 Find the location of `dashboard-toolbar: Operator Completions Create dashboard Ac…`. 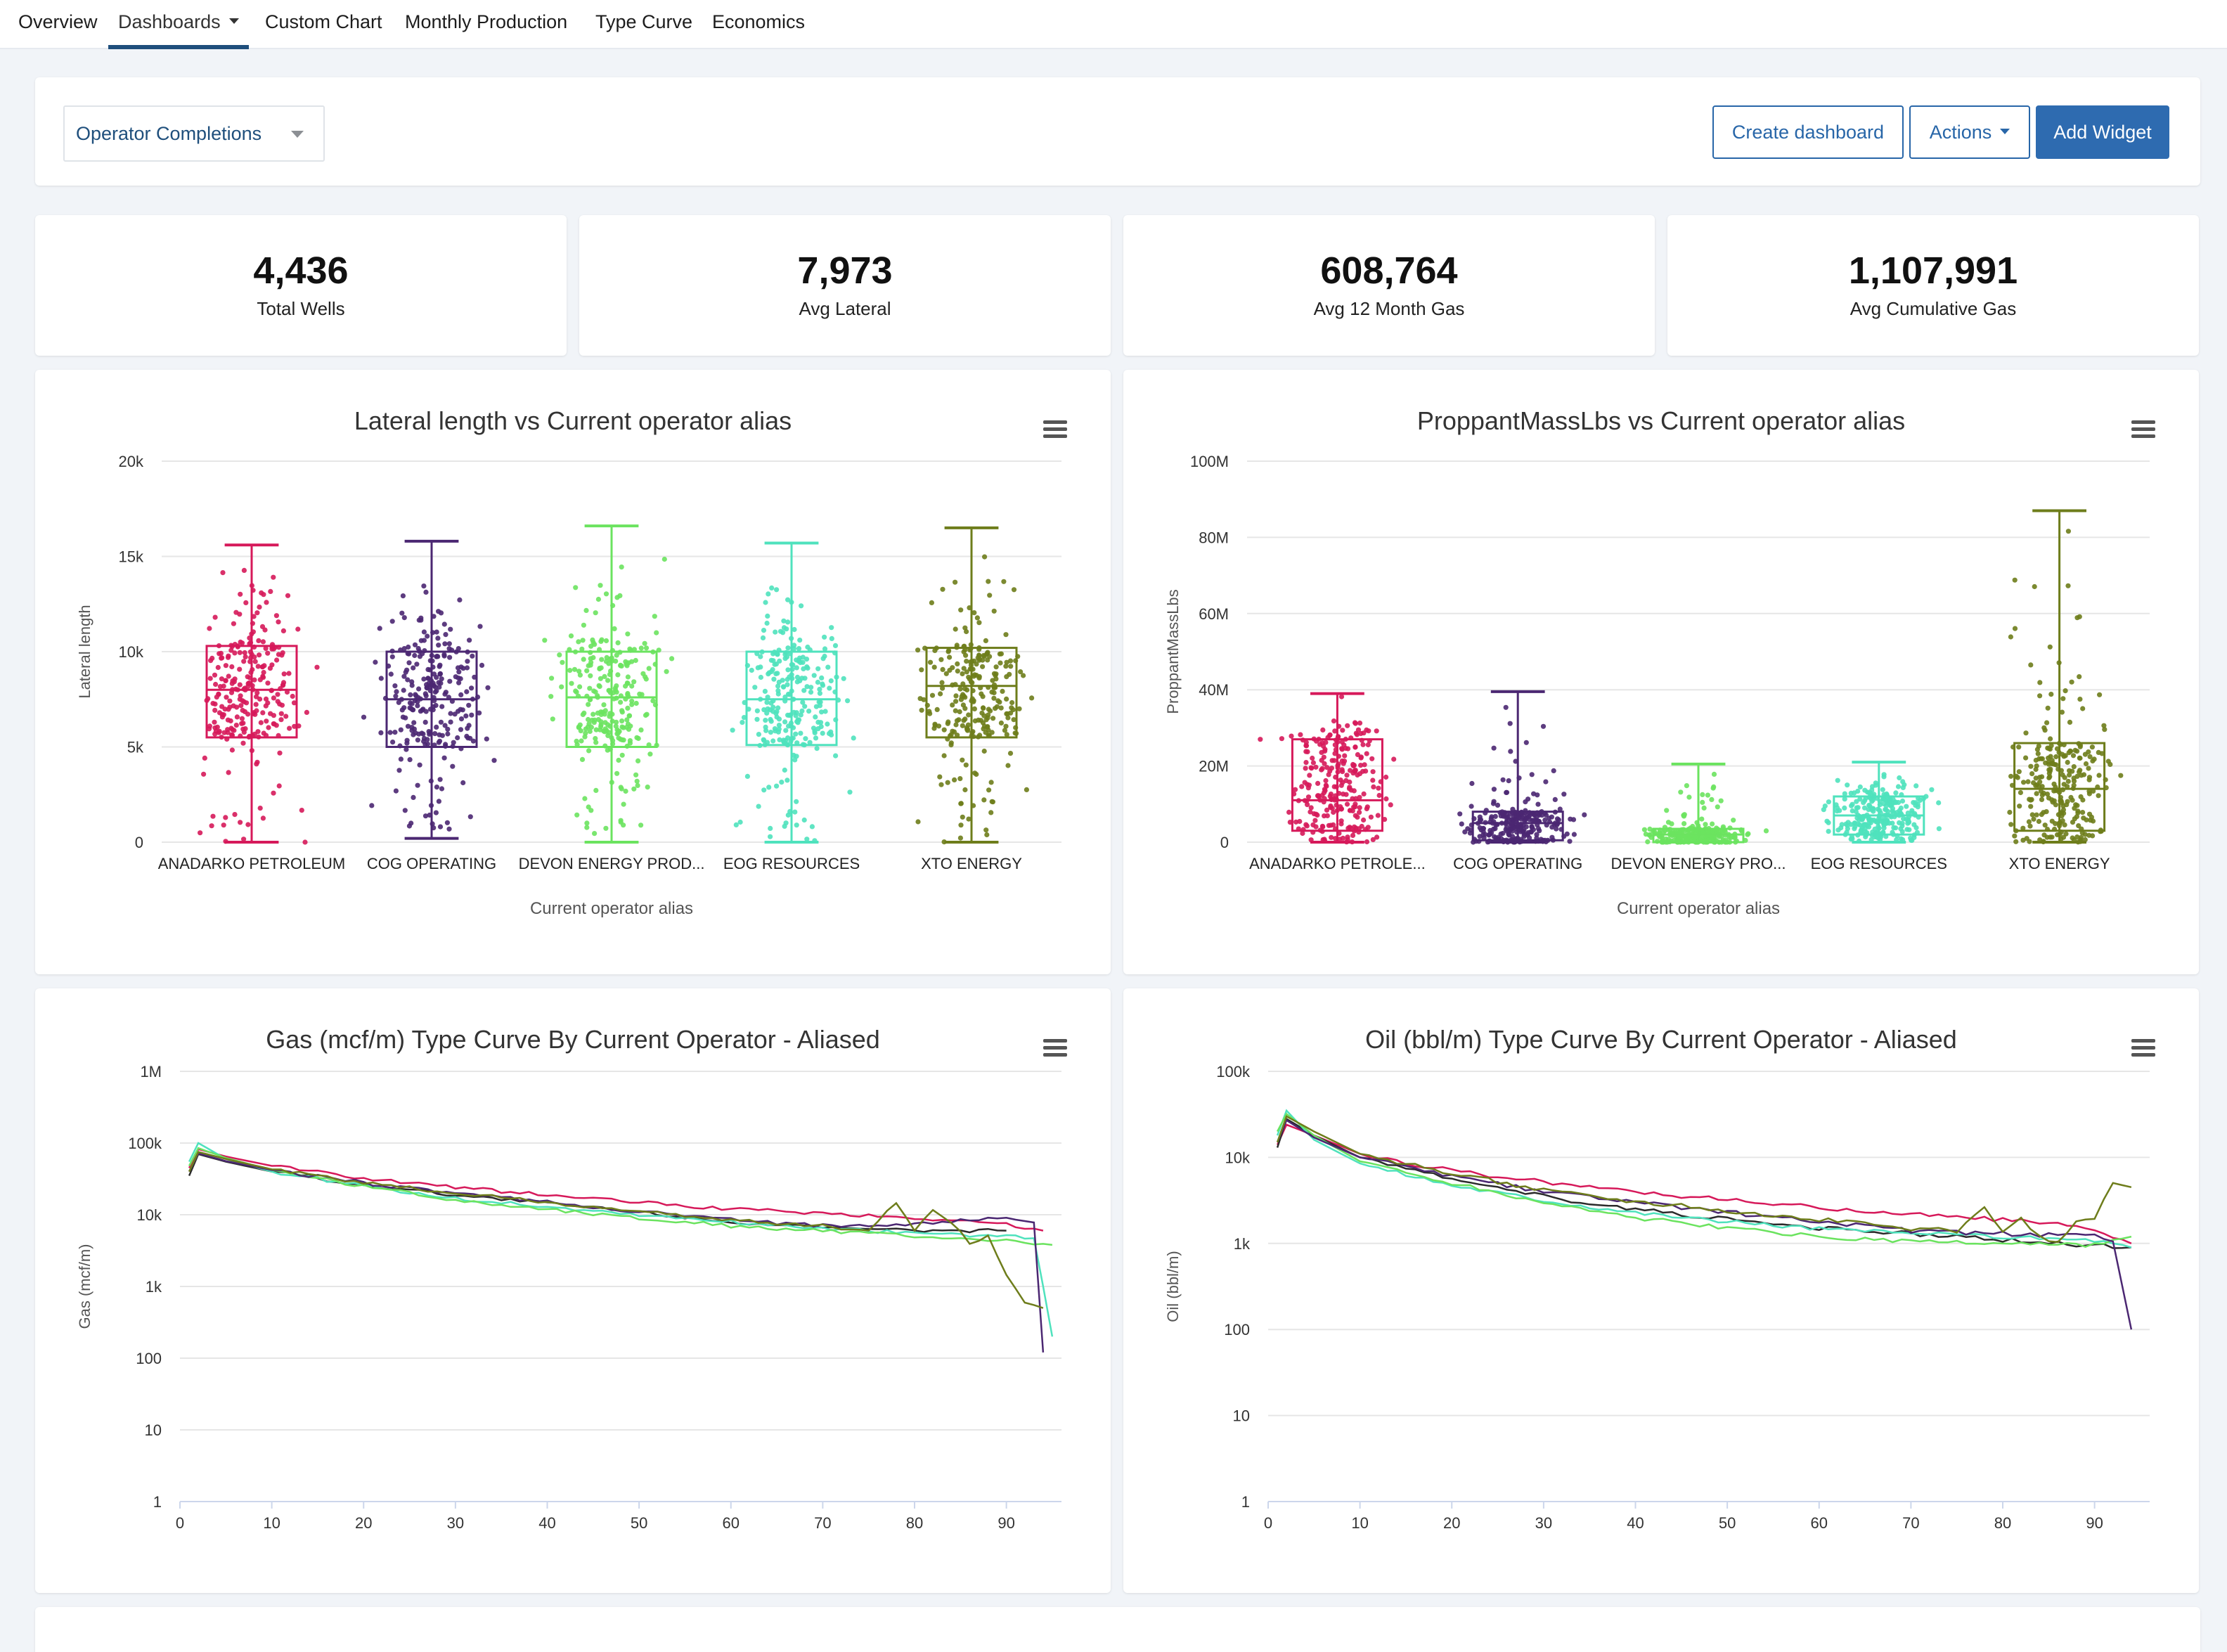

dashboard-toolbar: Operator Completions Create dashboard Ac… is located at coordinates (1117, 131).